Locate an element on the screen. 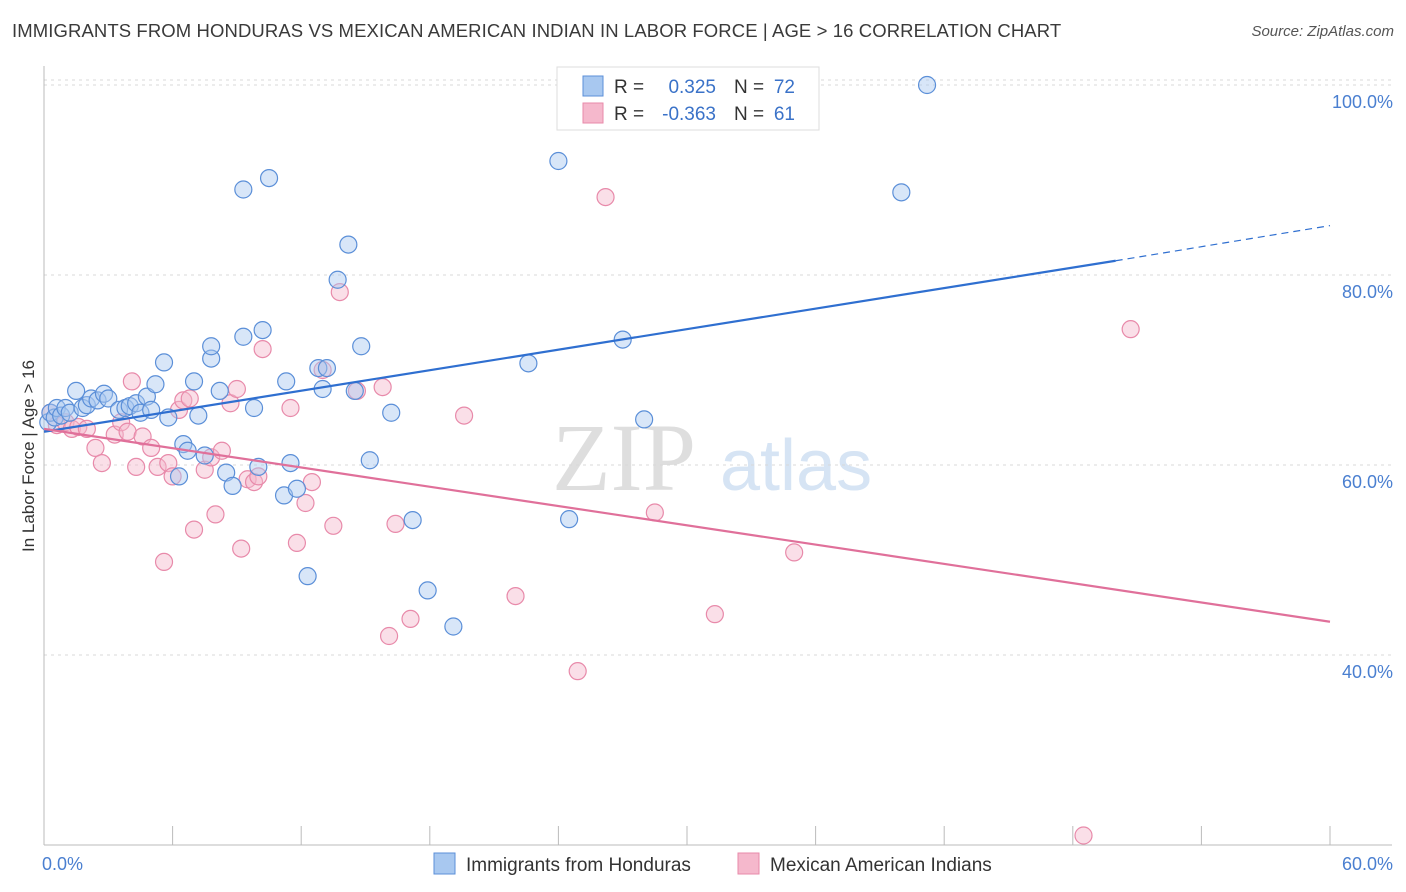  bottom-legend-label-pink: Mexican American Indians is located at coordinates (881, 865).